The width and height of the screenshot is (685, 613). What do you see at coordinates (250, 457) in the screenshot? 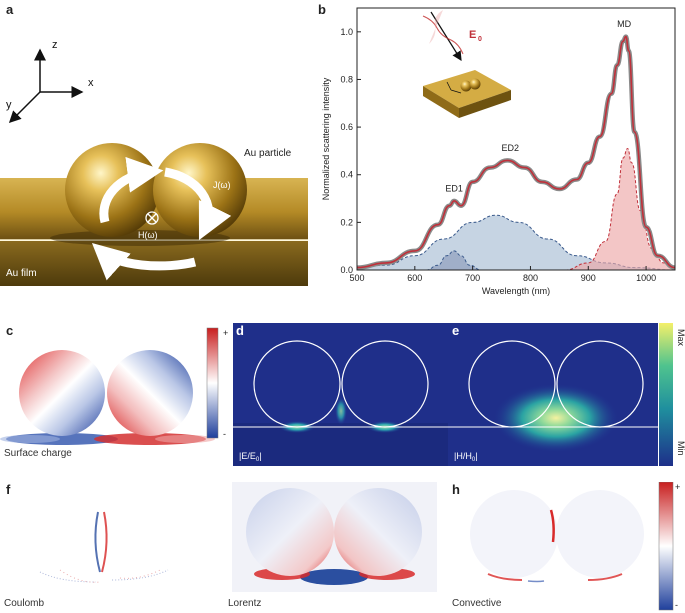
I see `e-field-caption: |E/E0|` at bounding box center [250, 457].